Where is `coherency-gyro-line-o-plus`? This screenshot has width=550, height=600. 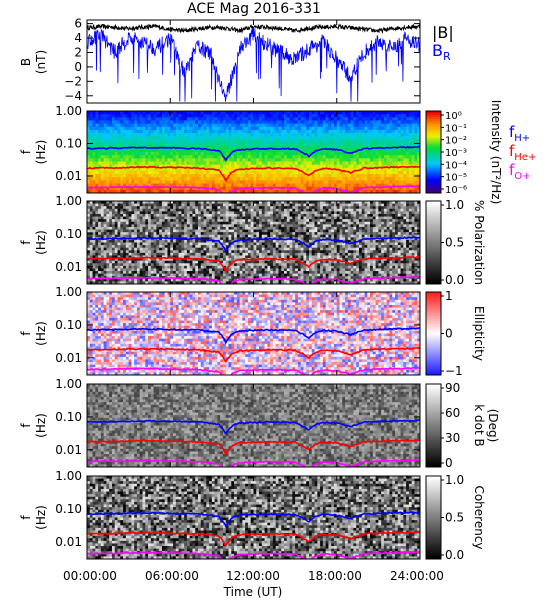 coherency-gyro-line-o-plus is located at coordinates (253, 554).